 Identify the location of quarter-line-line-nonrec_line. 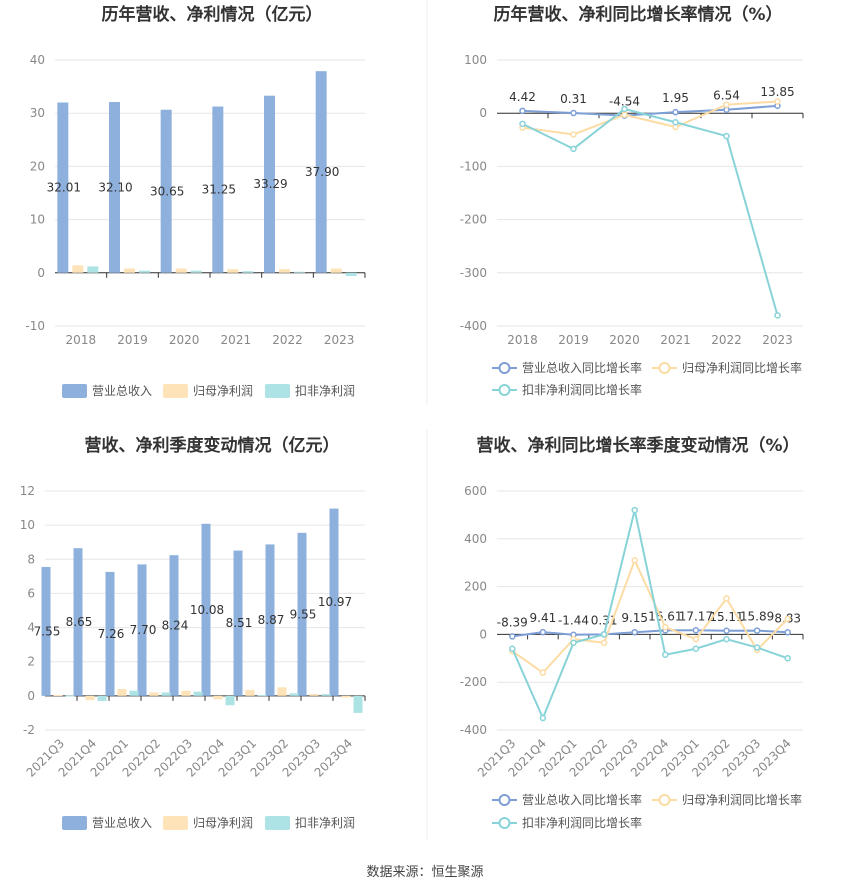
(650, 615).